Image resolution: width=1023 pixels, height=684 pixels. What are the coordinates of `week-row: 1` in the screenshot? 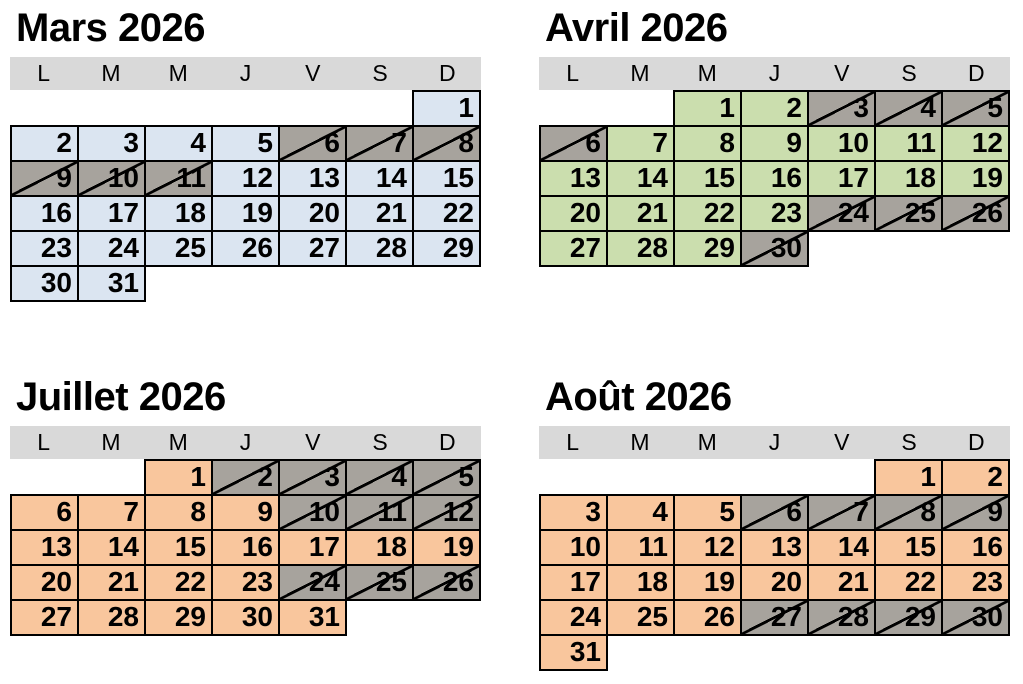 It's located at (245, 108).